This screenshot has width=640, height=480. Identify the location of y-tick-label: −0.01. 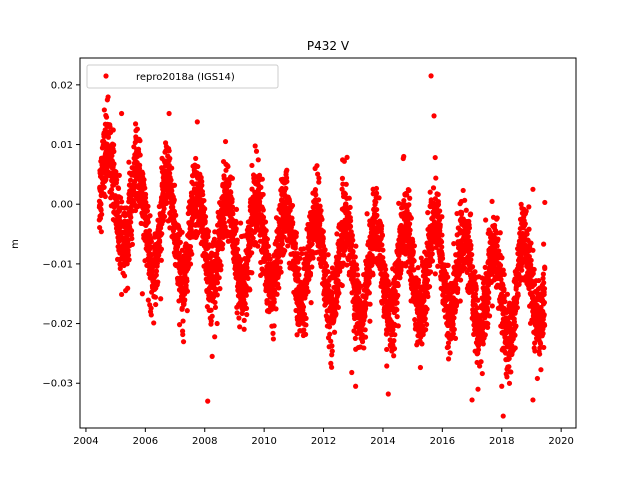
(57, 264).